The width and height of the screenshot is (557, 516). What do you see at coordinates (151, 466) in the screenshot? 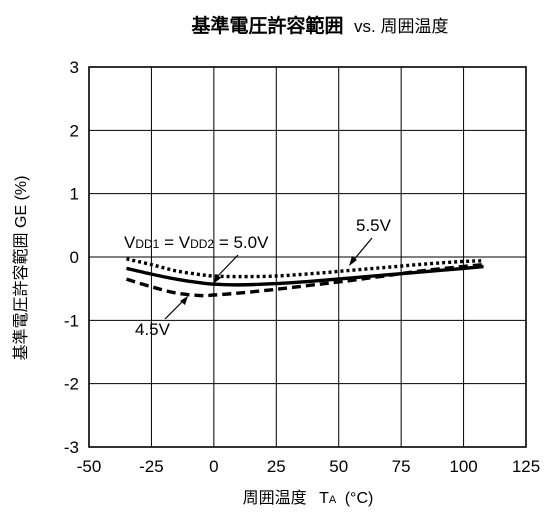
I see `x-tick-label: -25` at bounding box center [151, 466].